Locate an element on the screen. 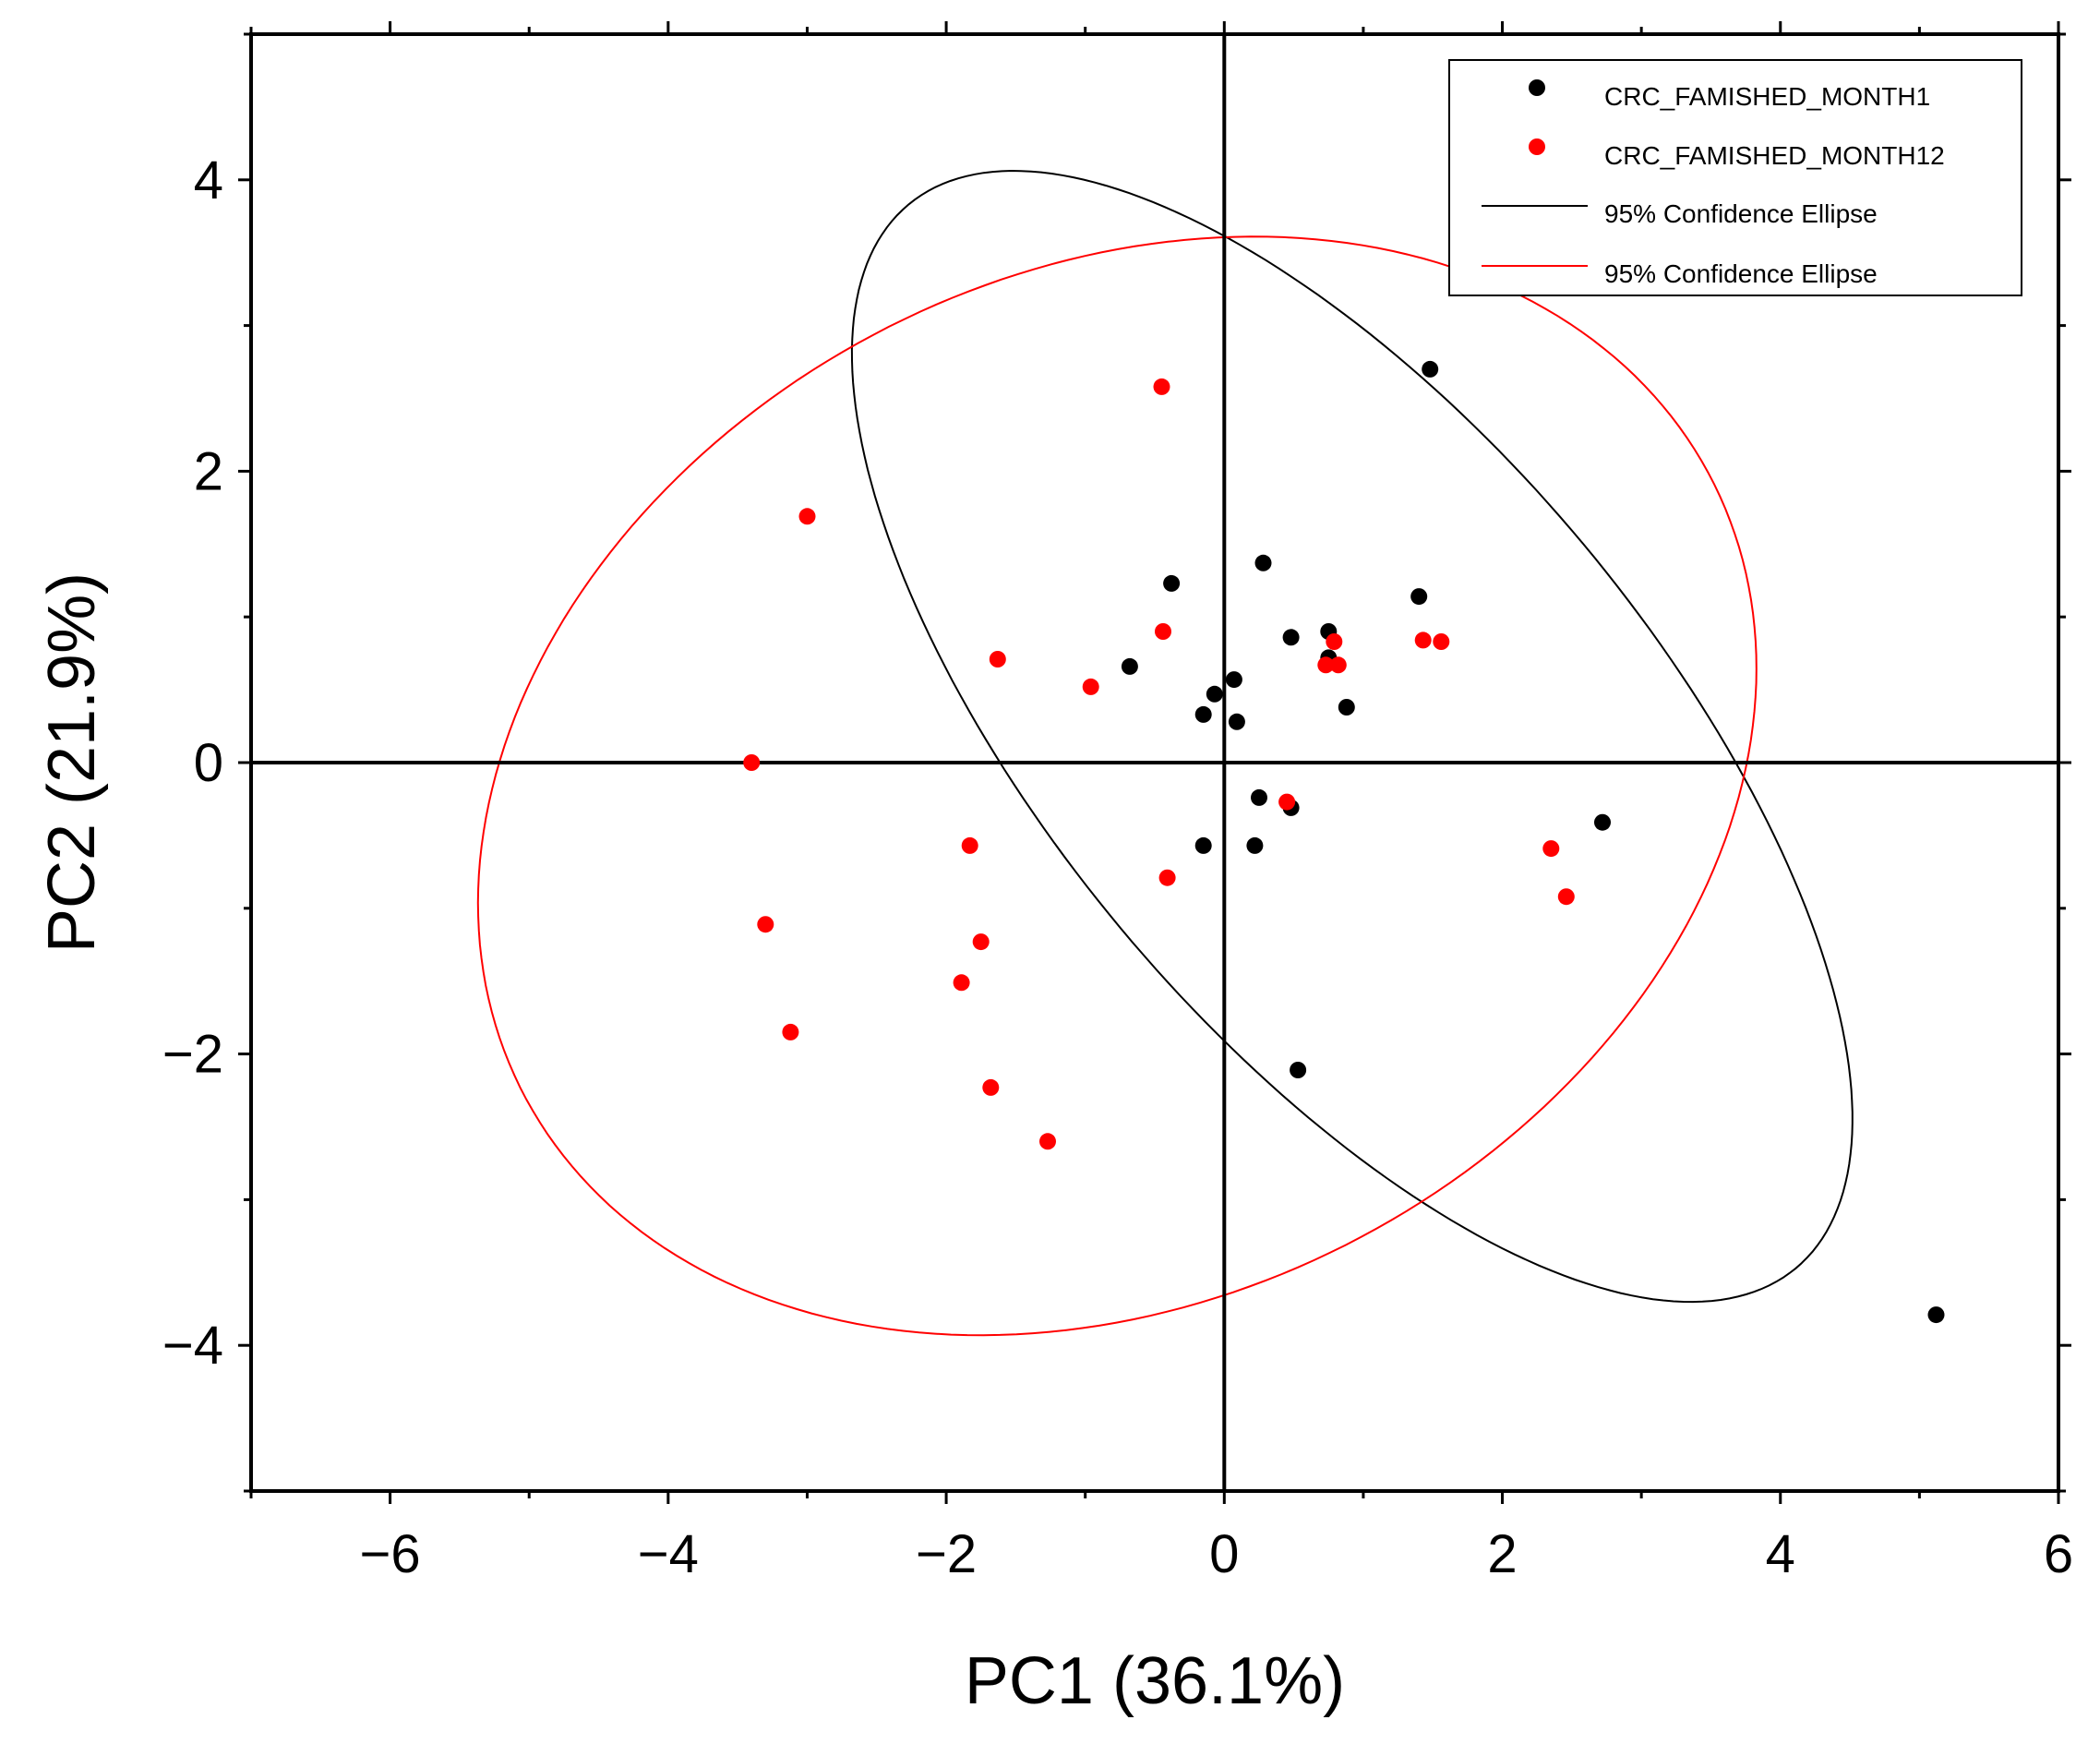 The width and height of the screenshot is (2100, 1744). x-tick-label: 4 is located at coordinates (1780, 1554).